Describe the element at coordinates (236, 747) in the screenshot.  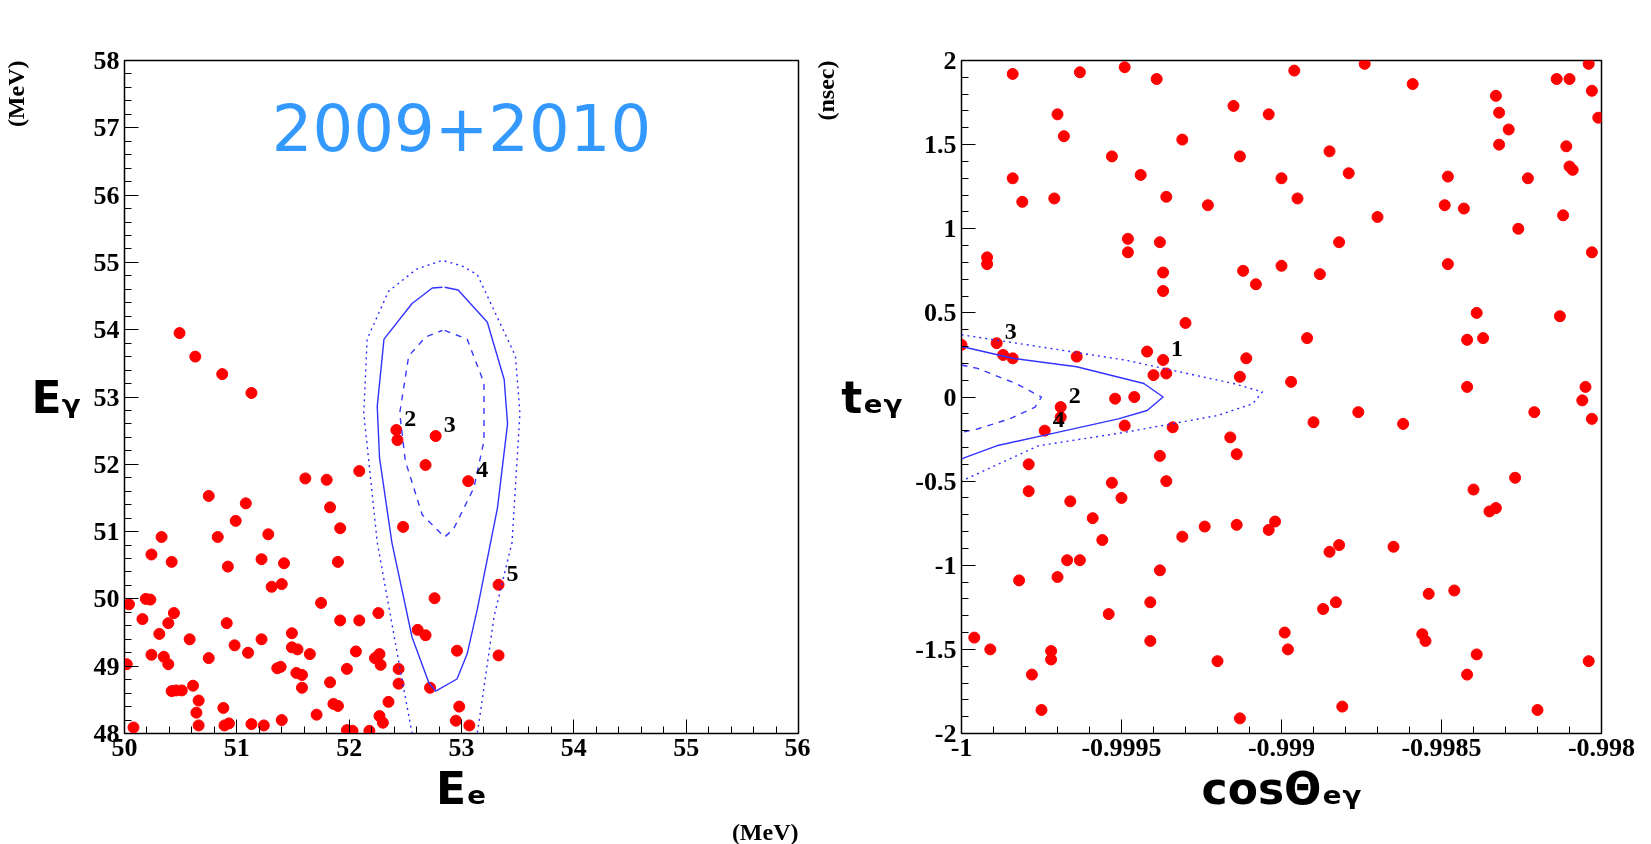
I see `x-tick-label: 51` at that location.